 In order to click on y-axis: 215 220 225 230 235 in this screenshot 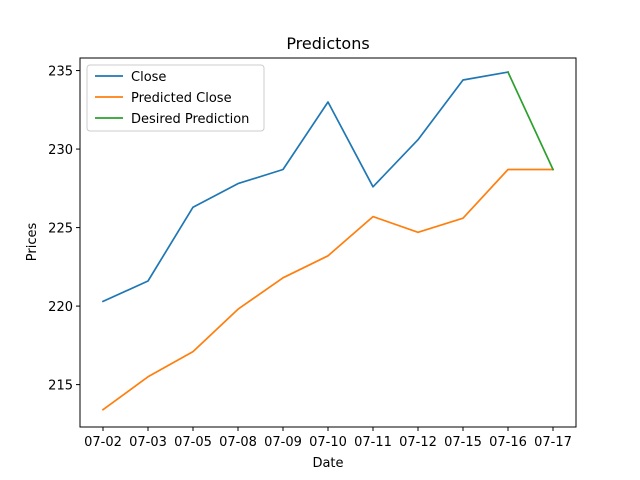, I will do `click(64, 229)`.